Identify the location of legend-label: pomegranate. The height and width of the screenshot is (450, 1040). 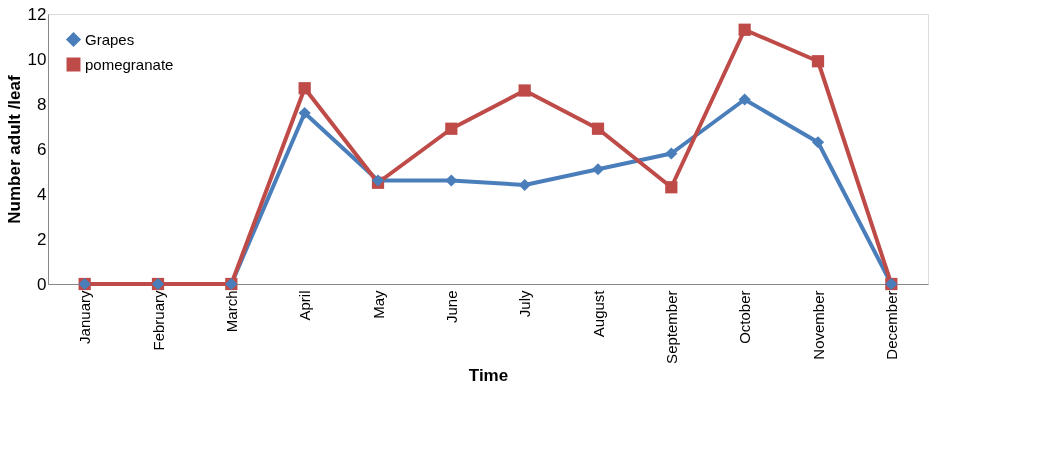
(129, 64).